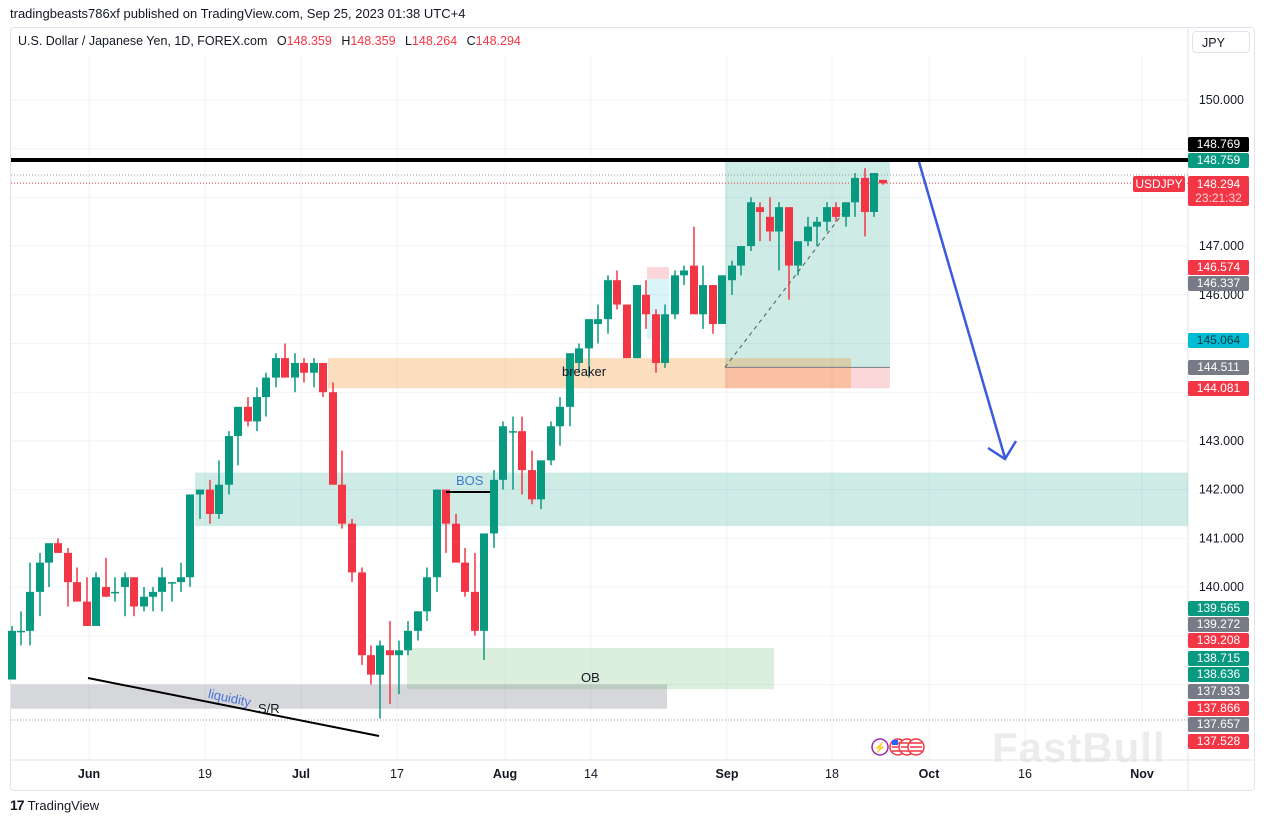 Image resolution: width=1267 pixels, height=822 pixels. I want to click on ob-zone, so click(590, 668).